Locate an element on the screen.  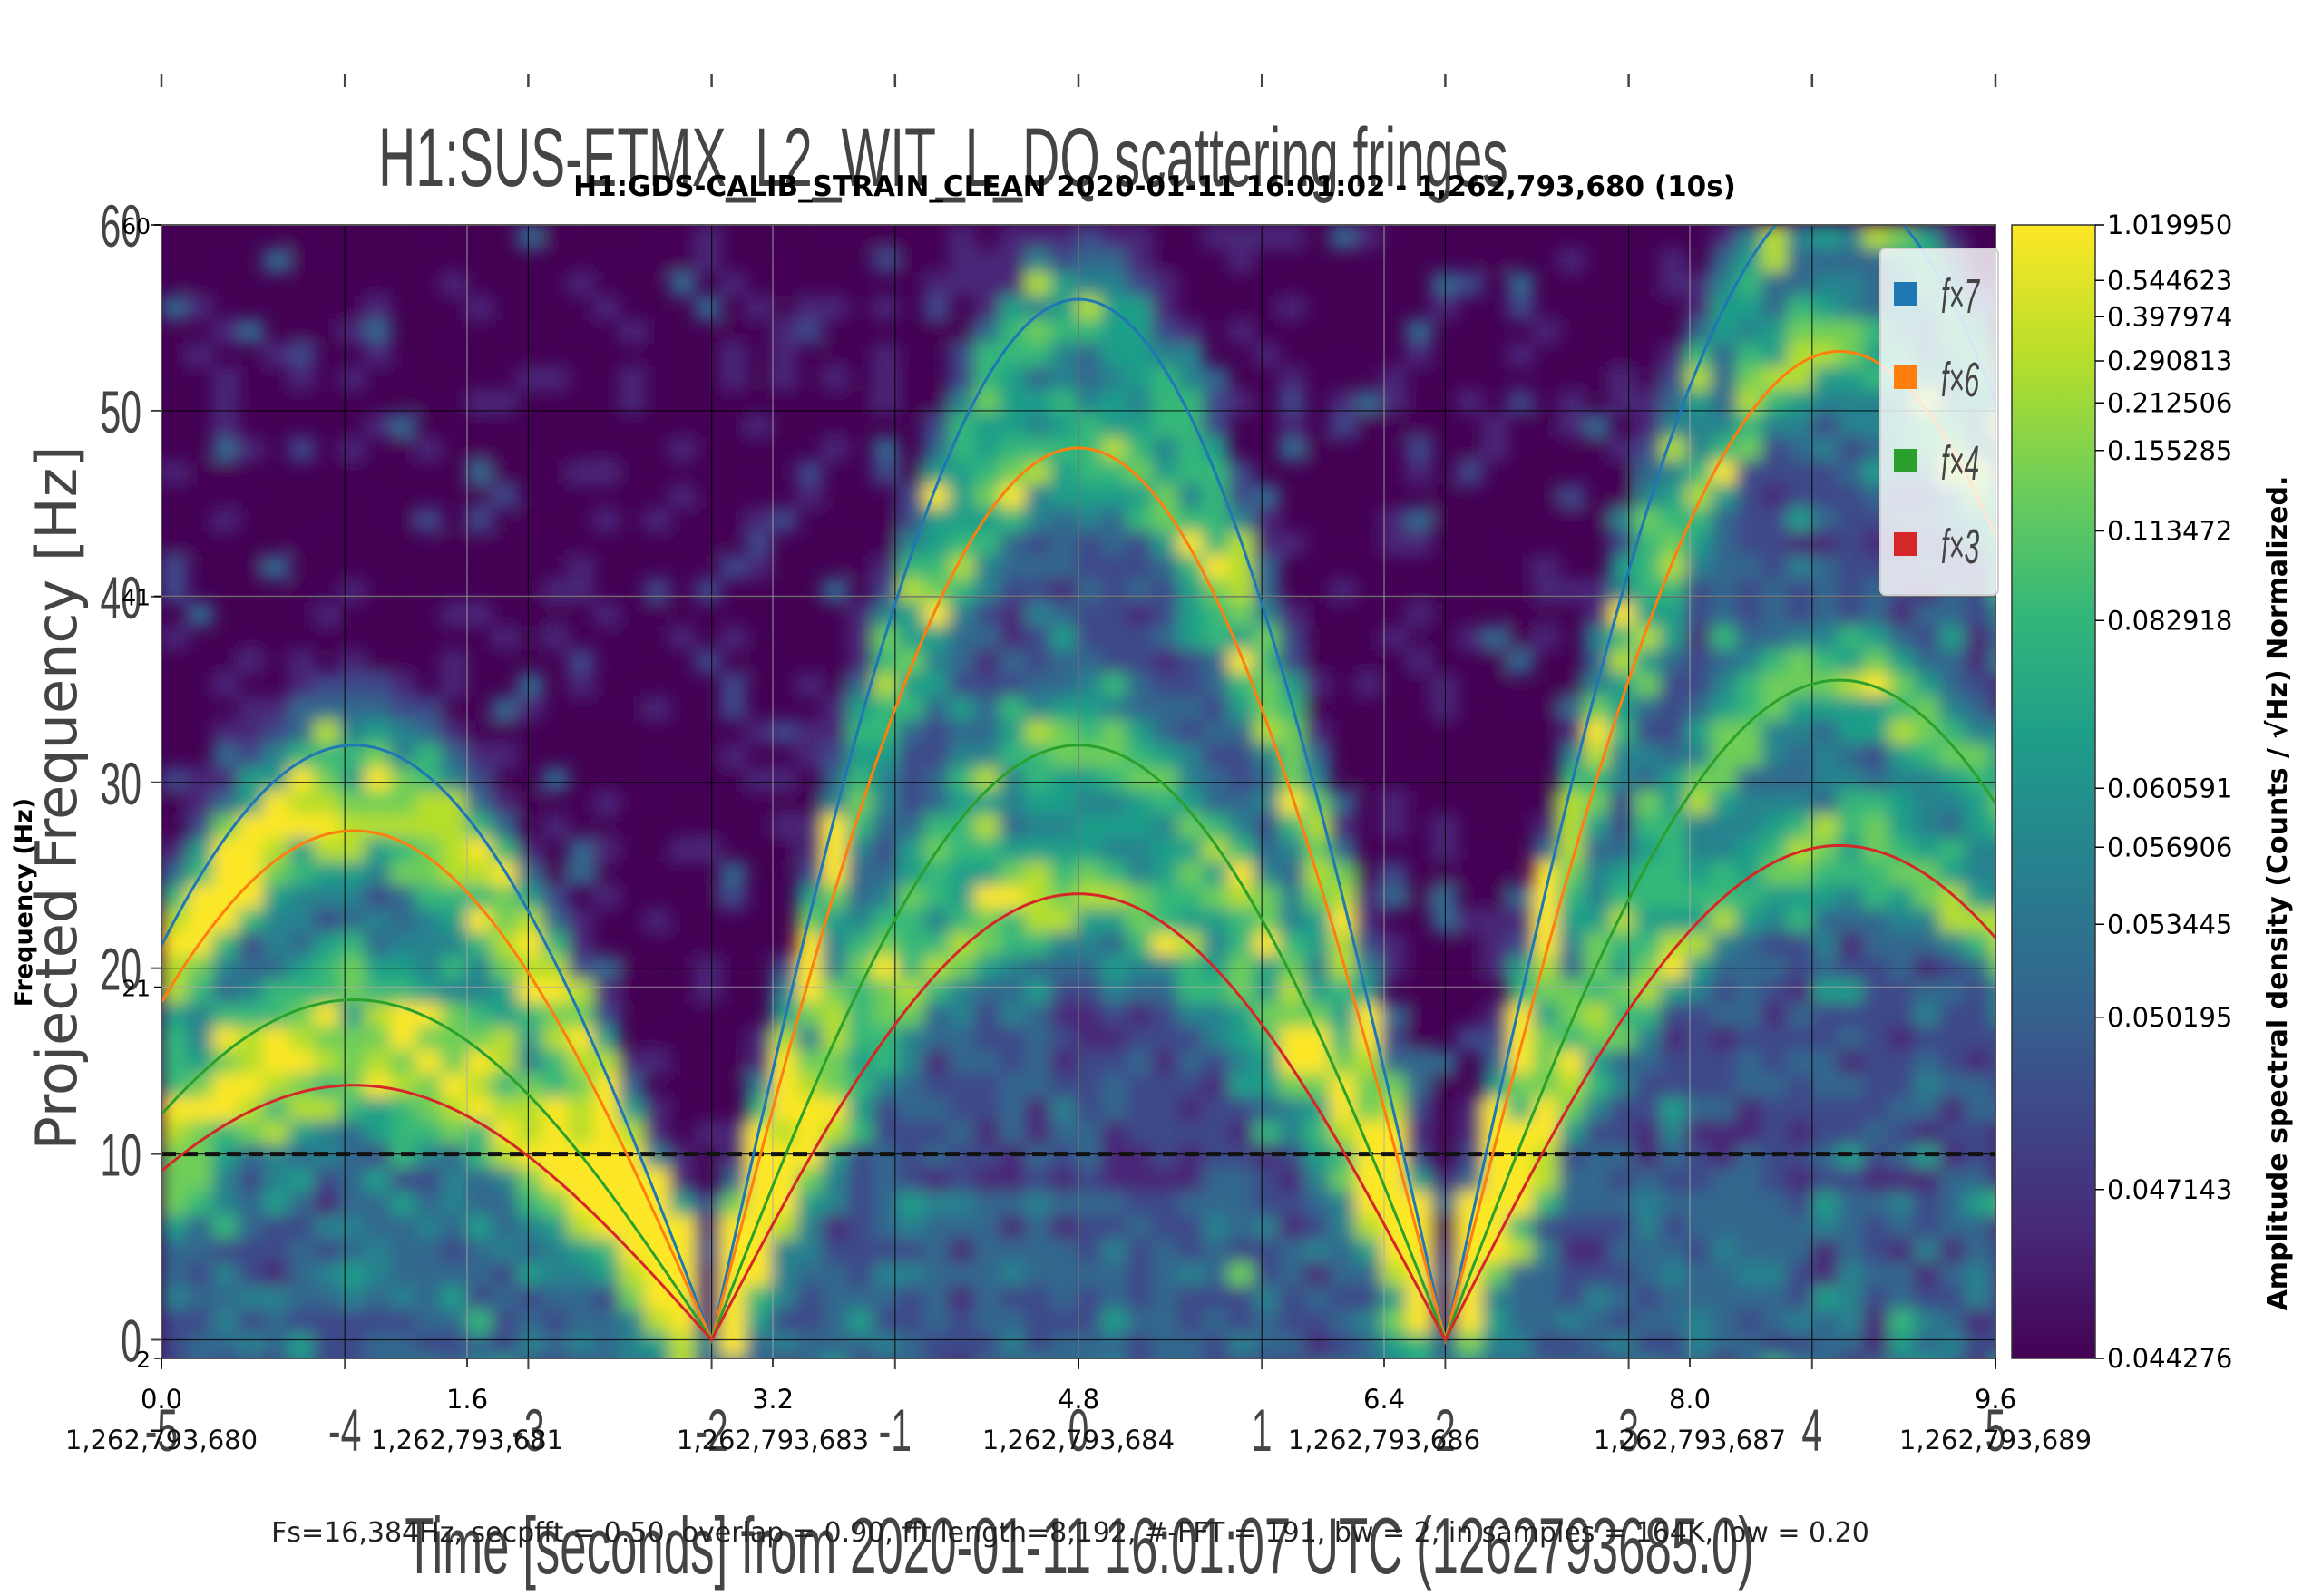
overlay-x-tick-label: 1 is located at coordinates (1262, 1430).